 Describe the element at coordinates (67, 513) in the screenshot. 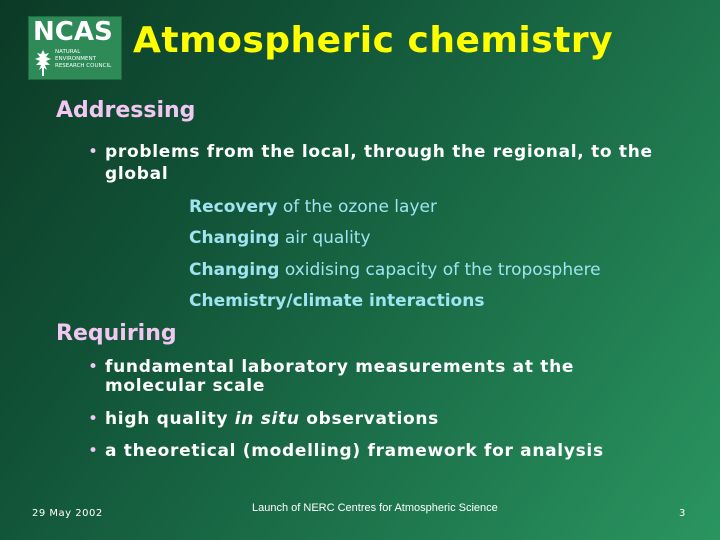

I see `footer-date: 29 May 2002` at that location.